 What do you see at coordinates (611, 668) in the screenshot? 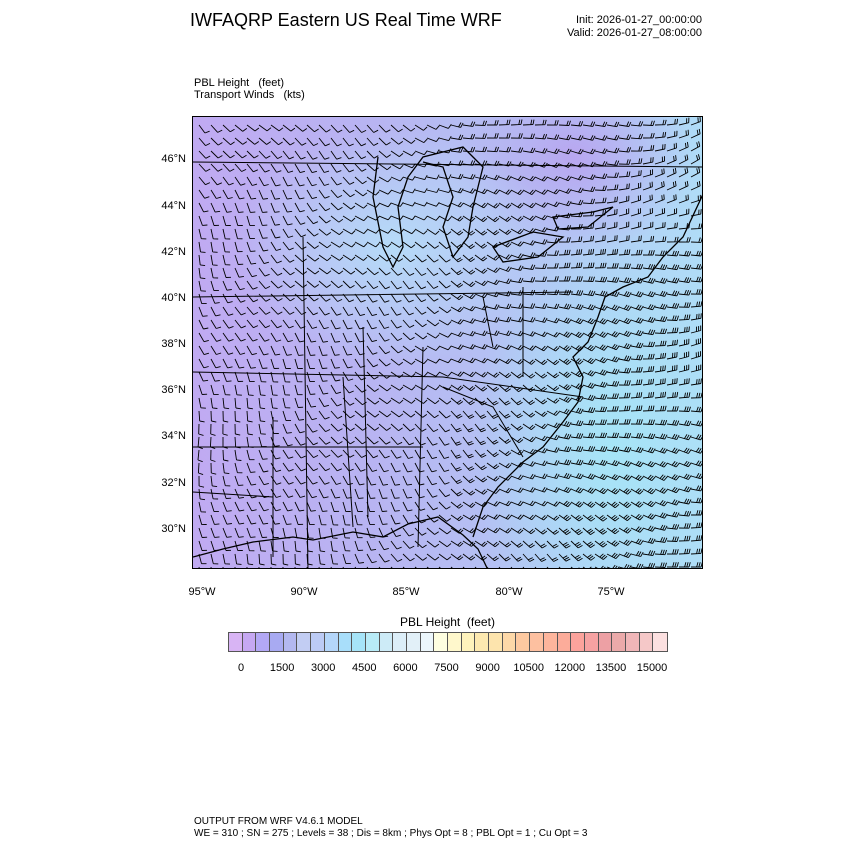
I see `colorbar-label: 13500` at bounding box center [611, 668].